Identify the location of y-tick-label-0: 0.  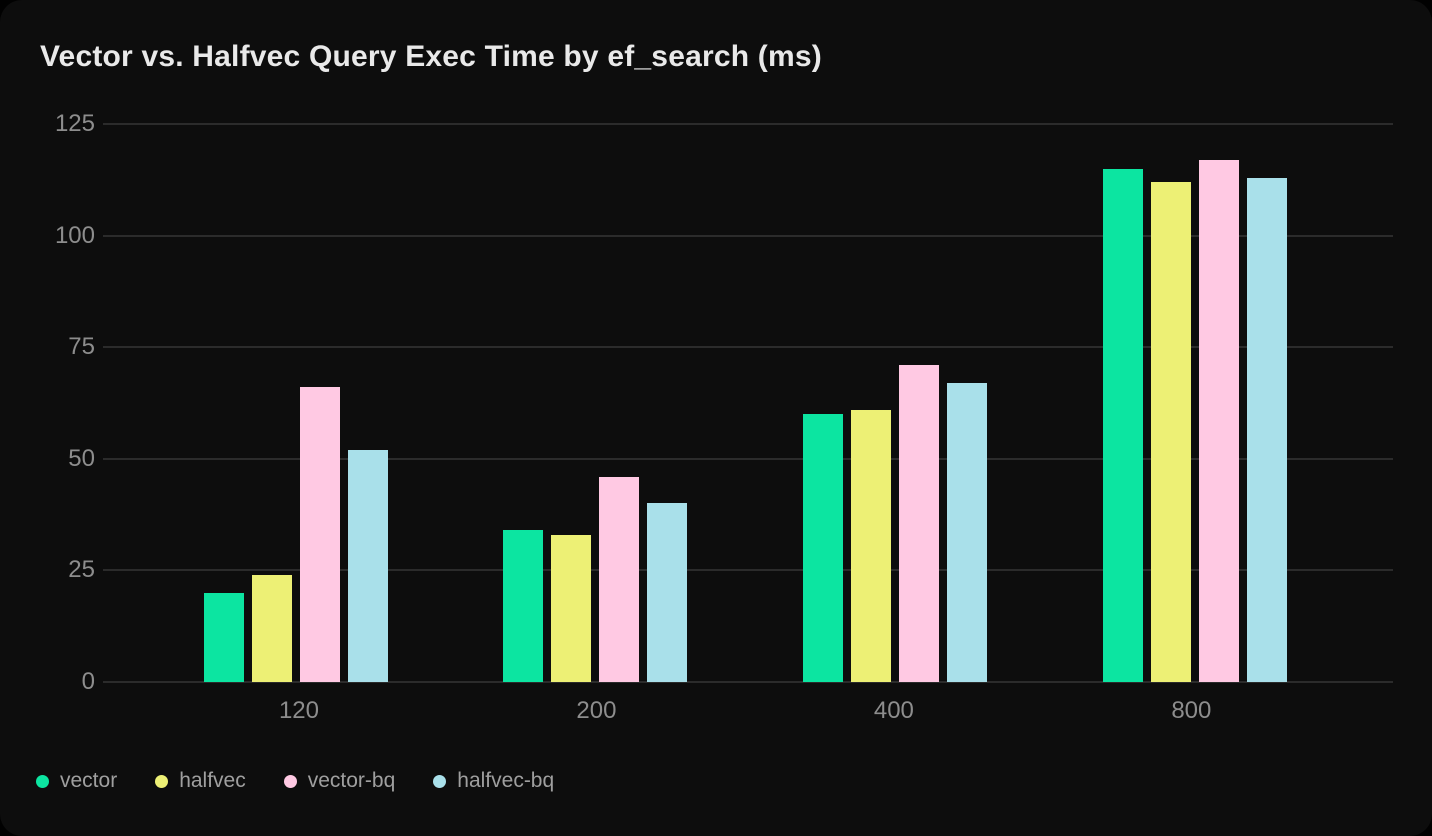
(88, 681).